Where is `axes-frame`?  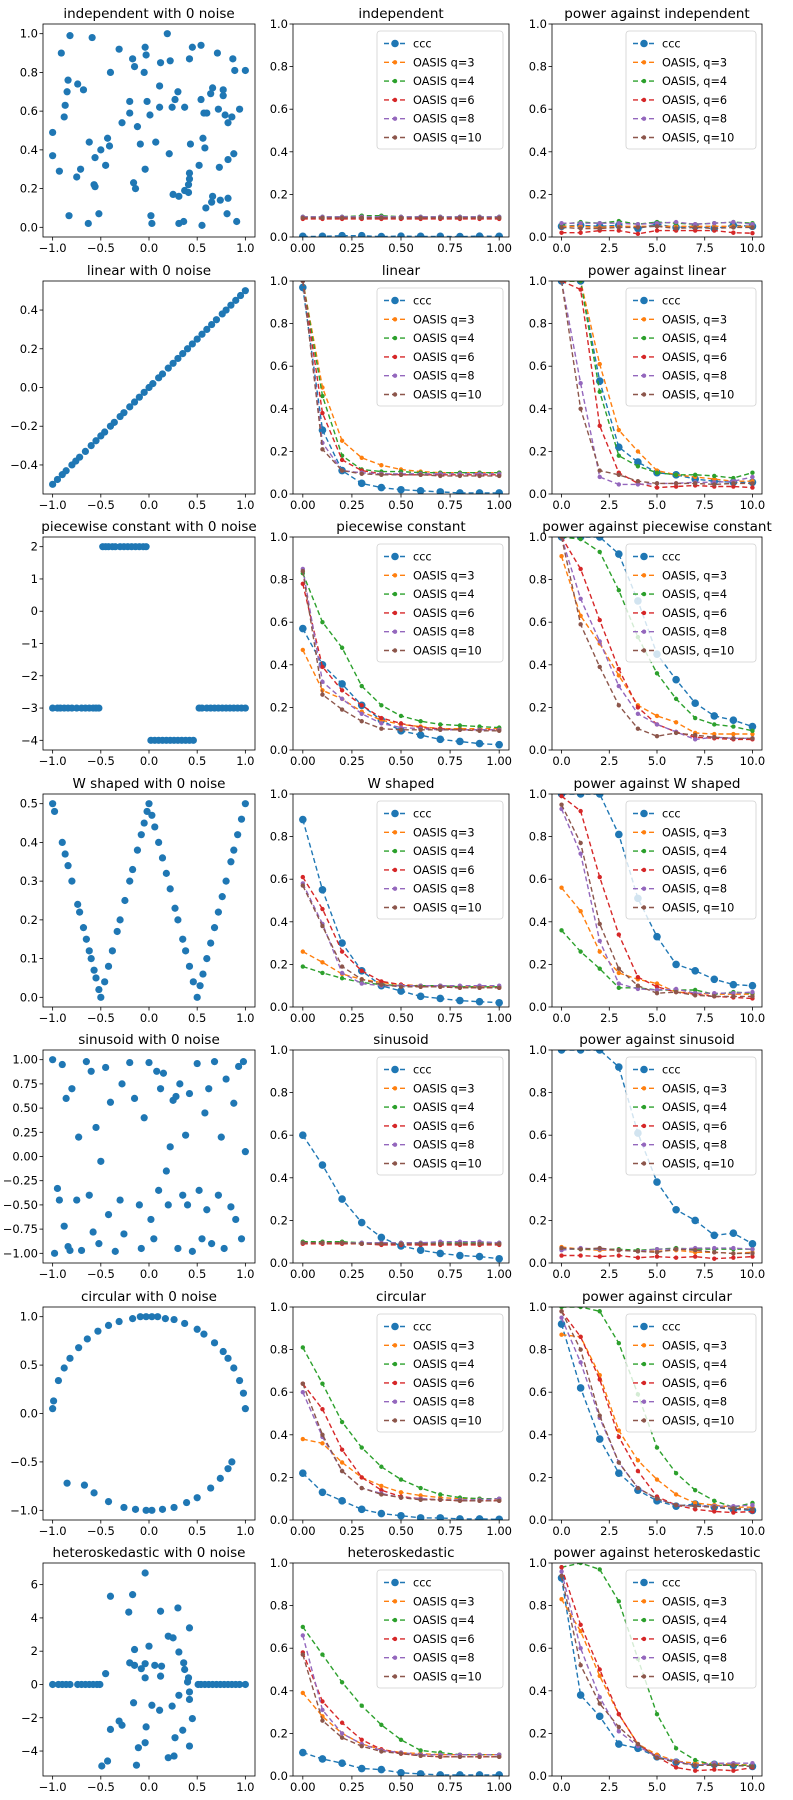 axes-frame is located at coordinates (401, 1413).